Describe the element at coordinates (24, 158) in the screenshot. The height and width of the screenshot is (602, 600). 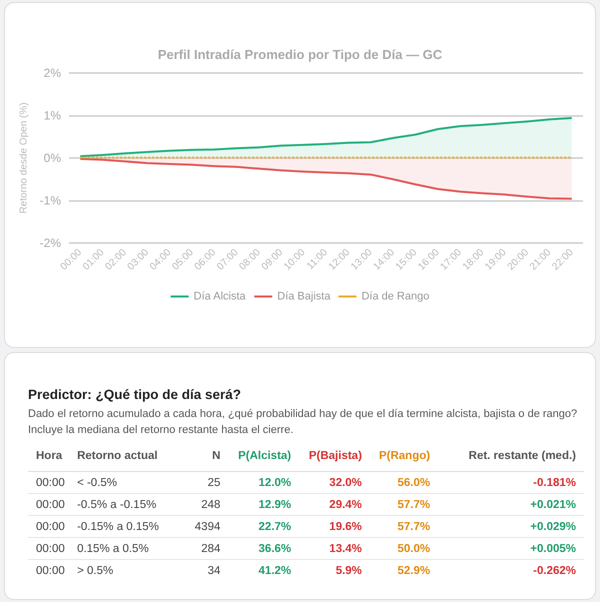
I see `y-axis-title: Retorno desde Open (%)` at that location.